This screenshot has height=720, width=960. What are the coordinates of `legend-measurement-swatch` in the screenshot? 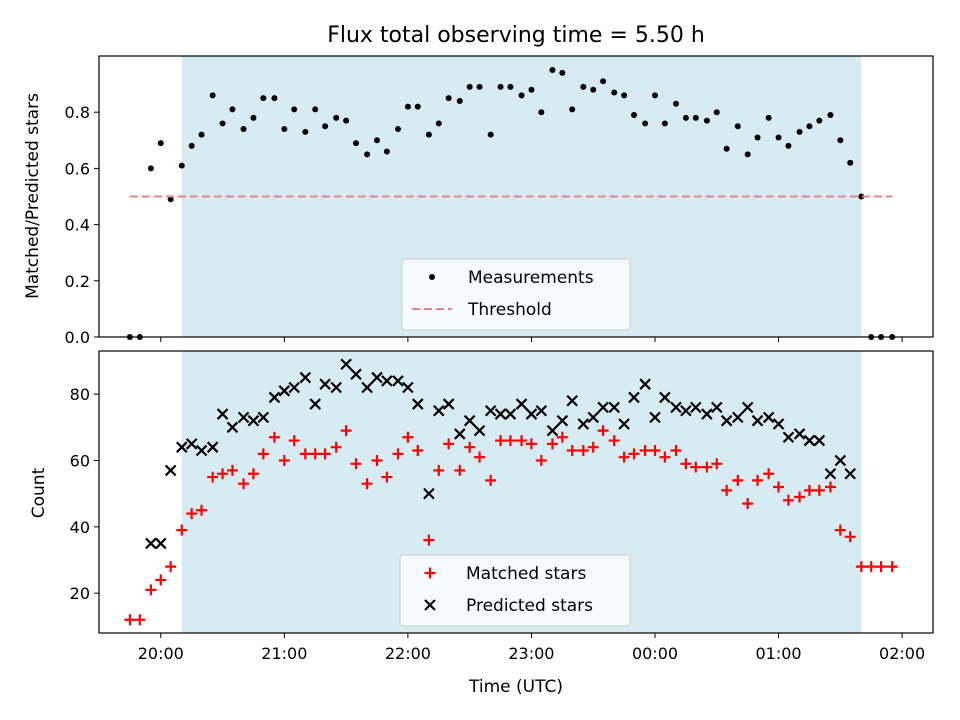 It's located at (432, 277).